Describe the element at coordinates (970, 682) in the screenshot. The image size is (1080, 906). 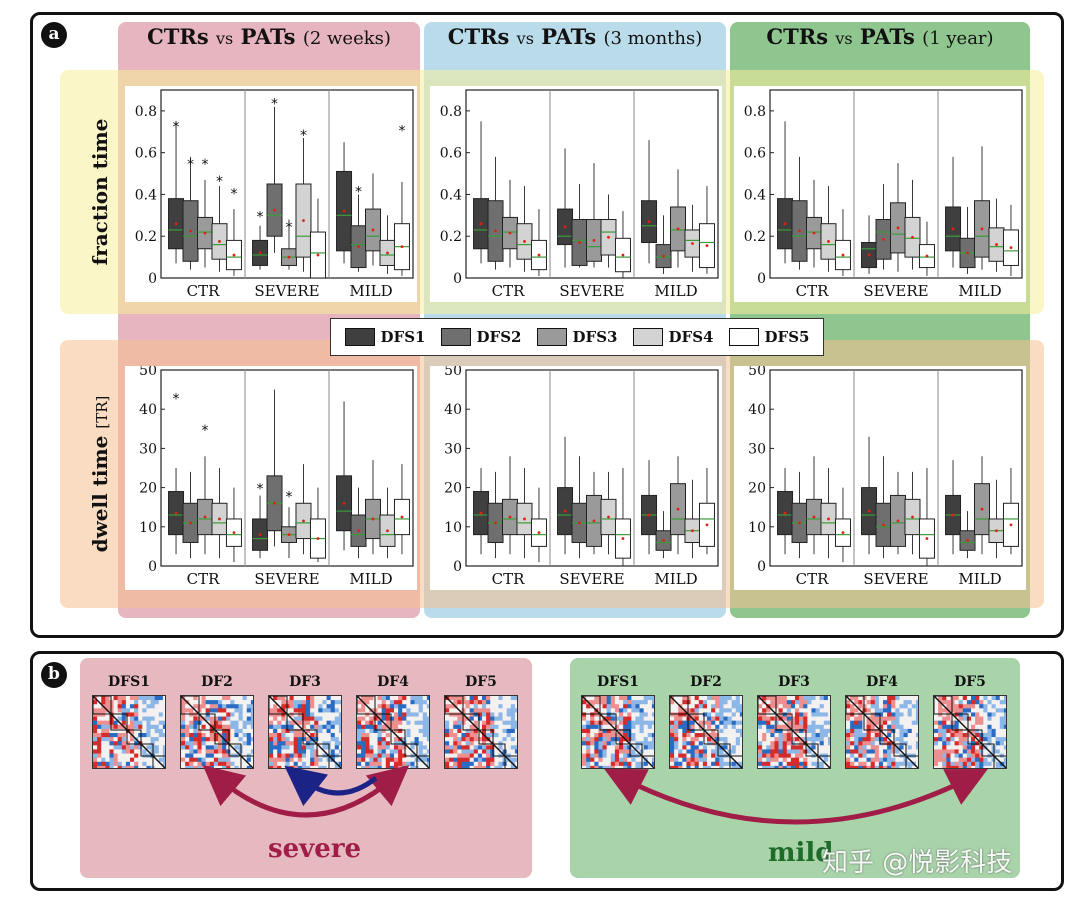
I see `mild-matrix-label-5: DF5` at that location.